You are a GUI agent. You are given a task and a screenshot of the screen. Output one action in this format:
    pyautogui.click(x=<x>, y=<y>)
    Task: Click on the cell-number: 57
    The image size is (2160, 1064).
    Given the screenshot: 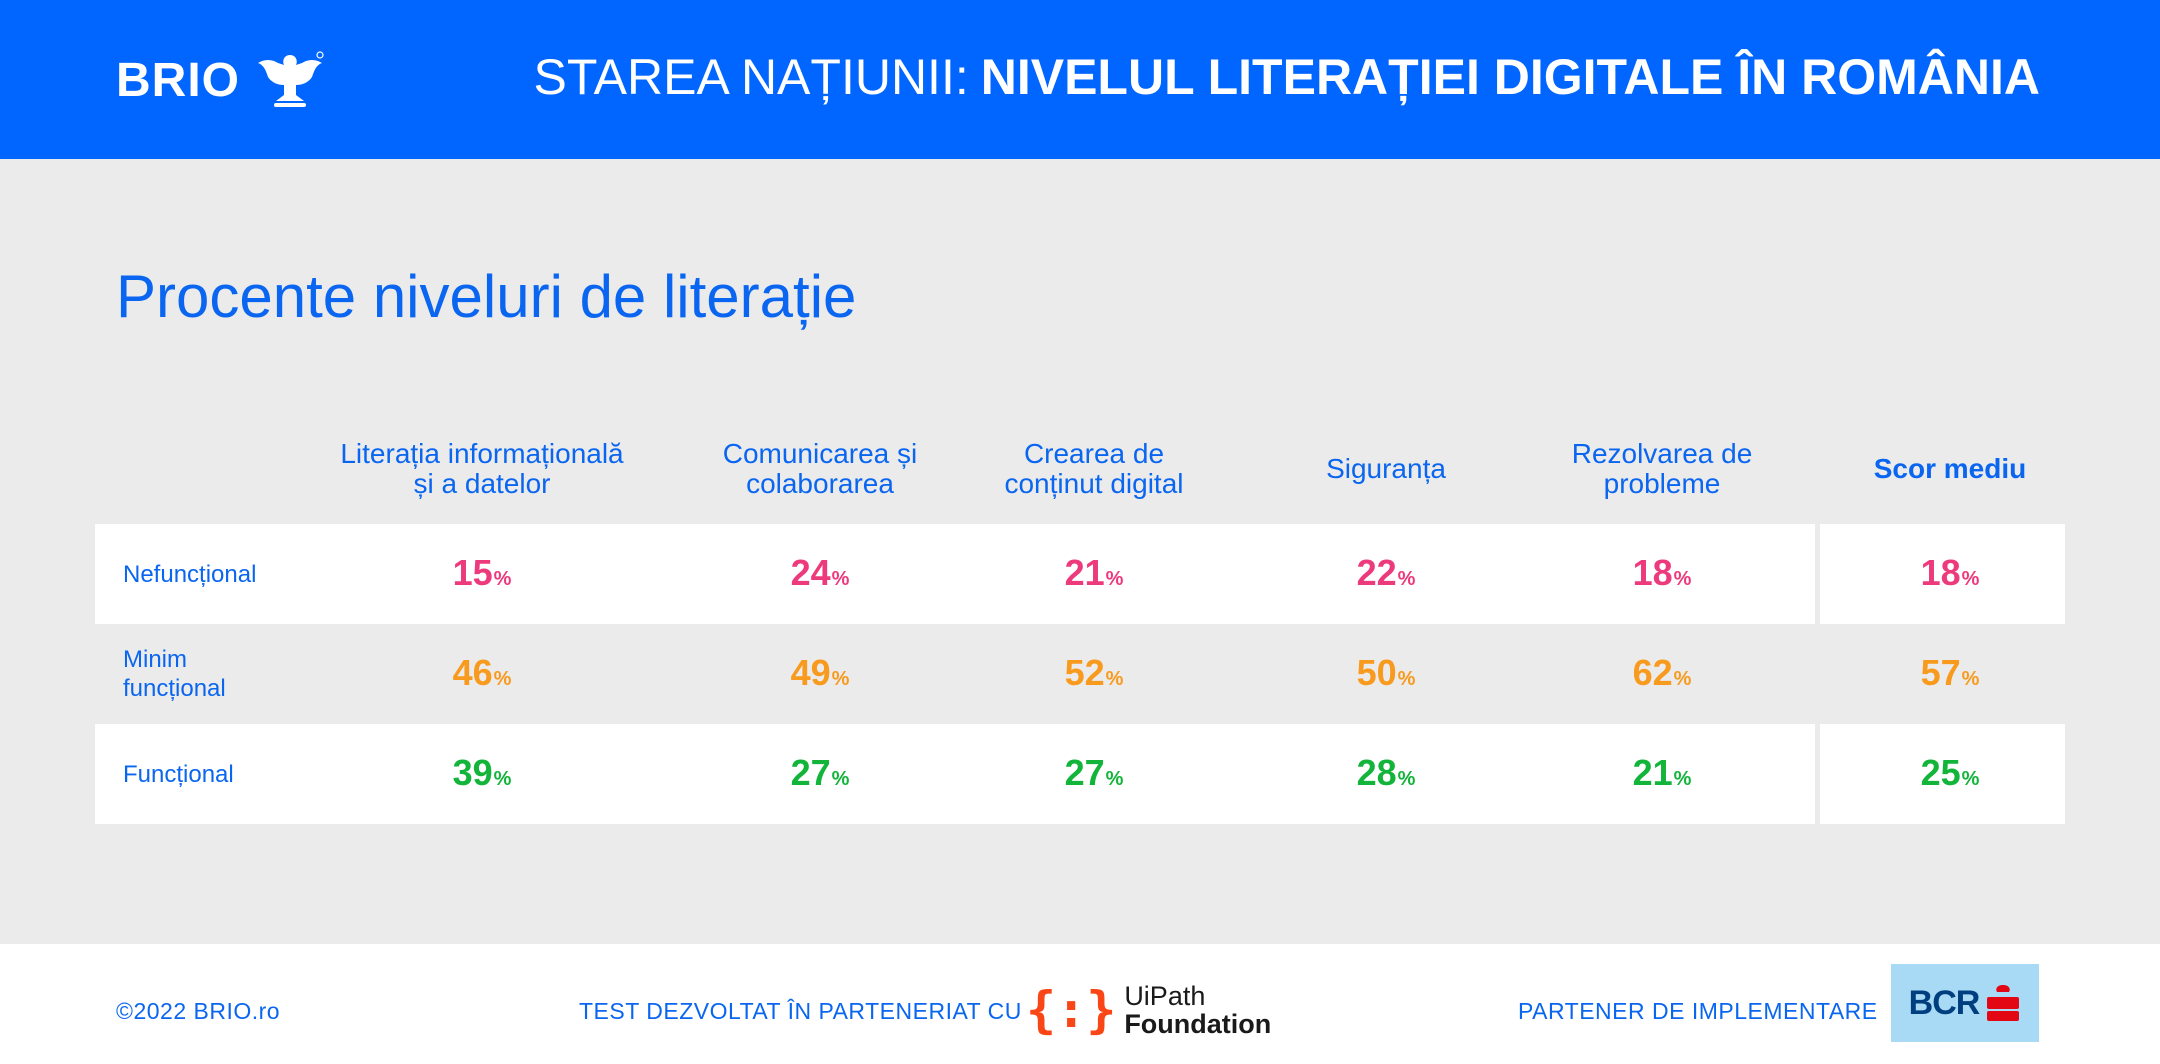 What is the action you would take?
    pyautogui.click(x=1940, y=672)
    